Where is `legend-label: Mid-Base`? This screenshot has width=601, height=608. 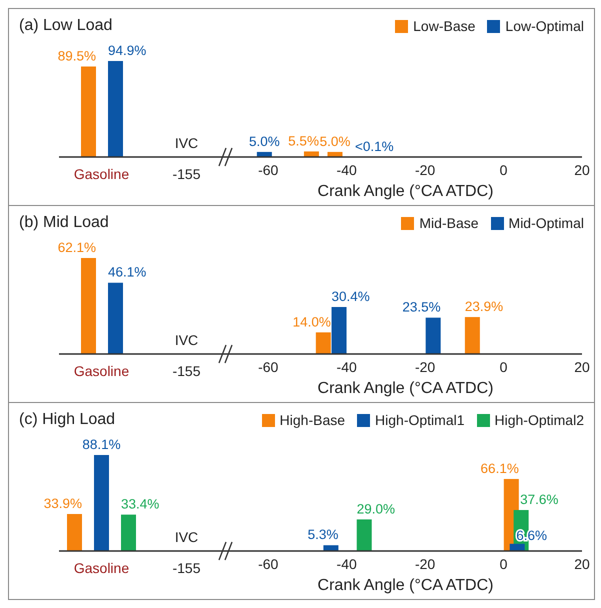 legend-label: Mid-Base is located at coordinates (449, 223).